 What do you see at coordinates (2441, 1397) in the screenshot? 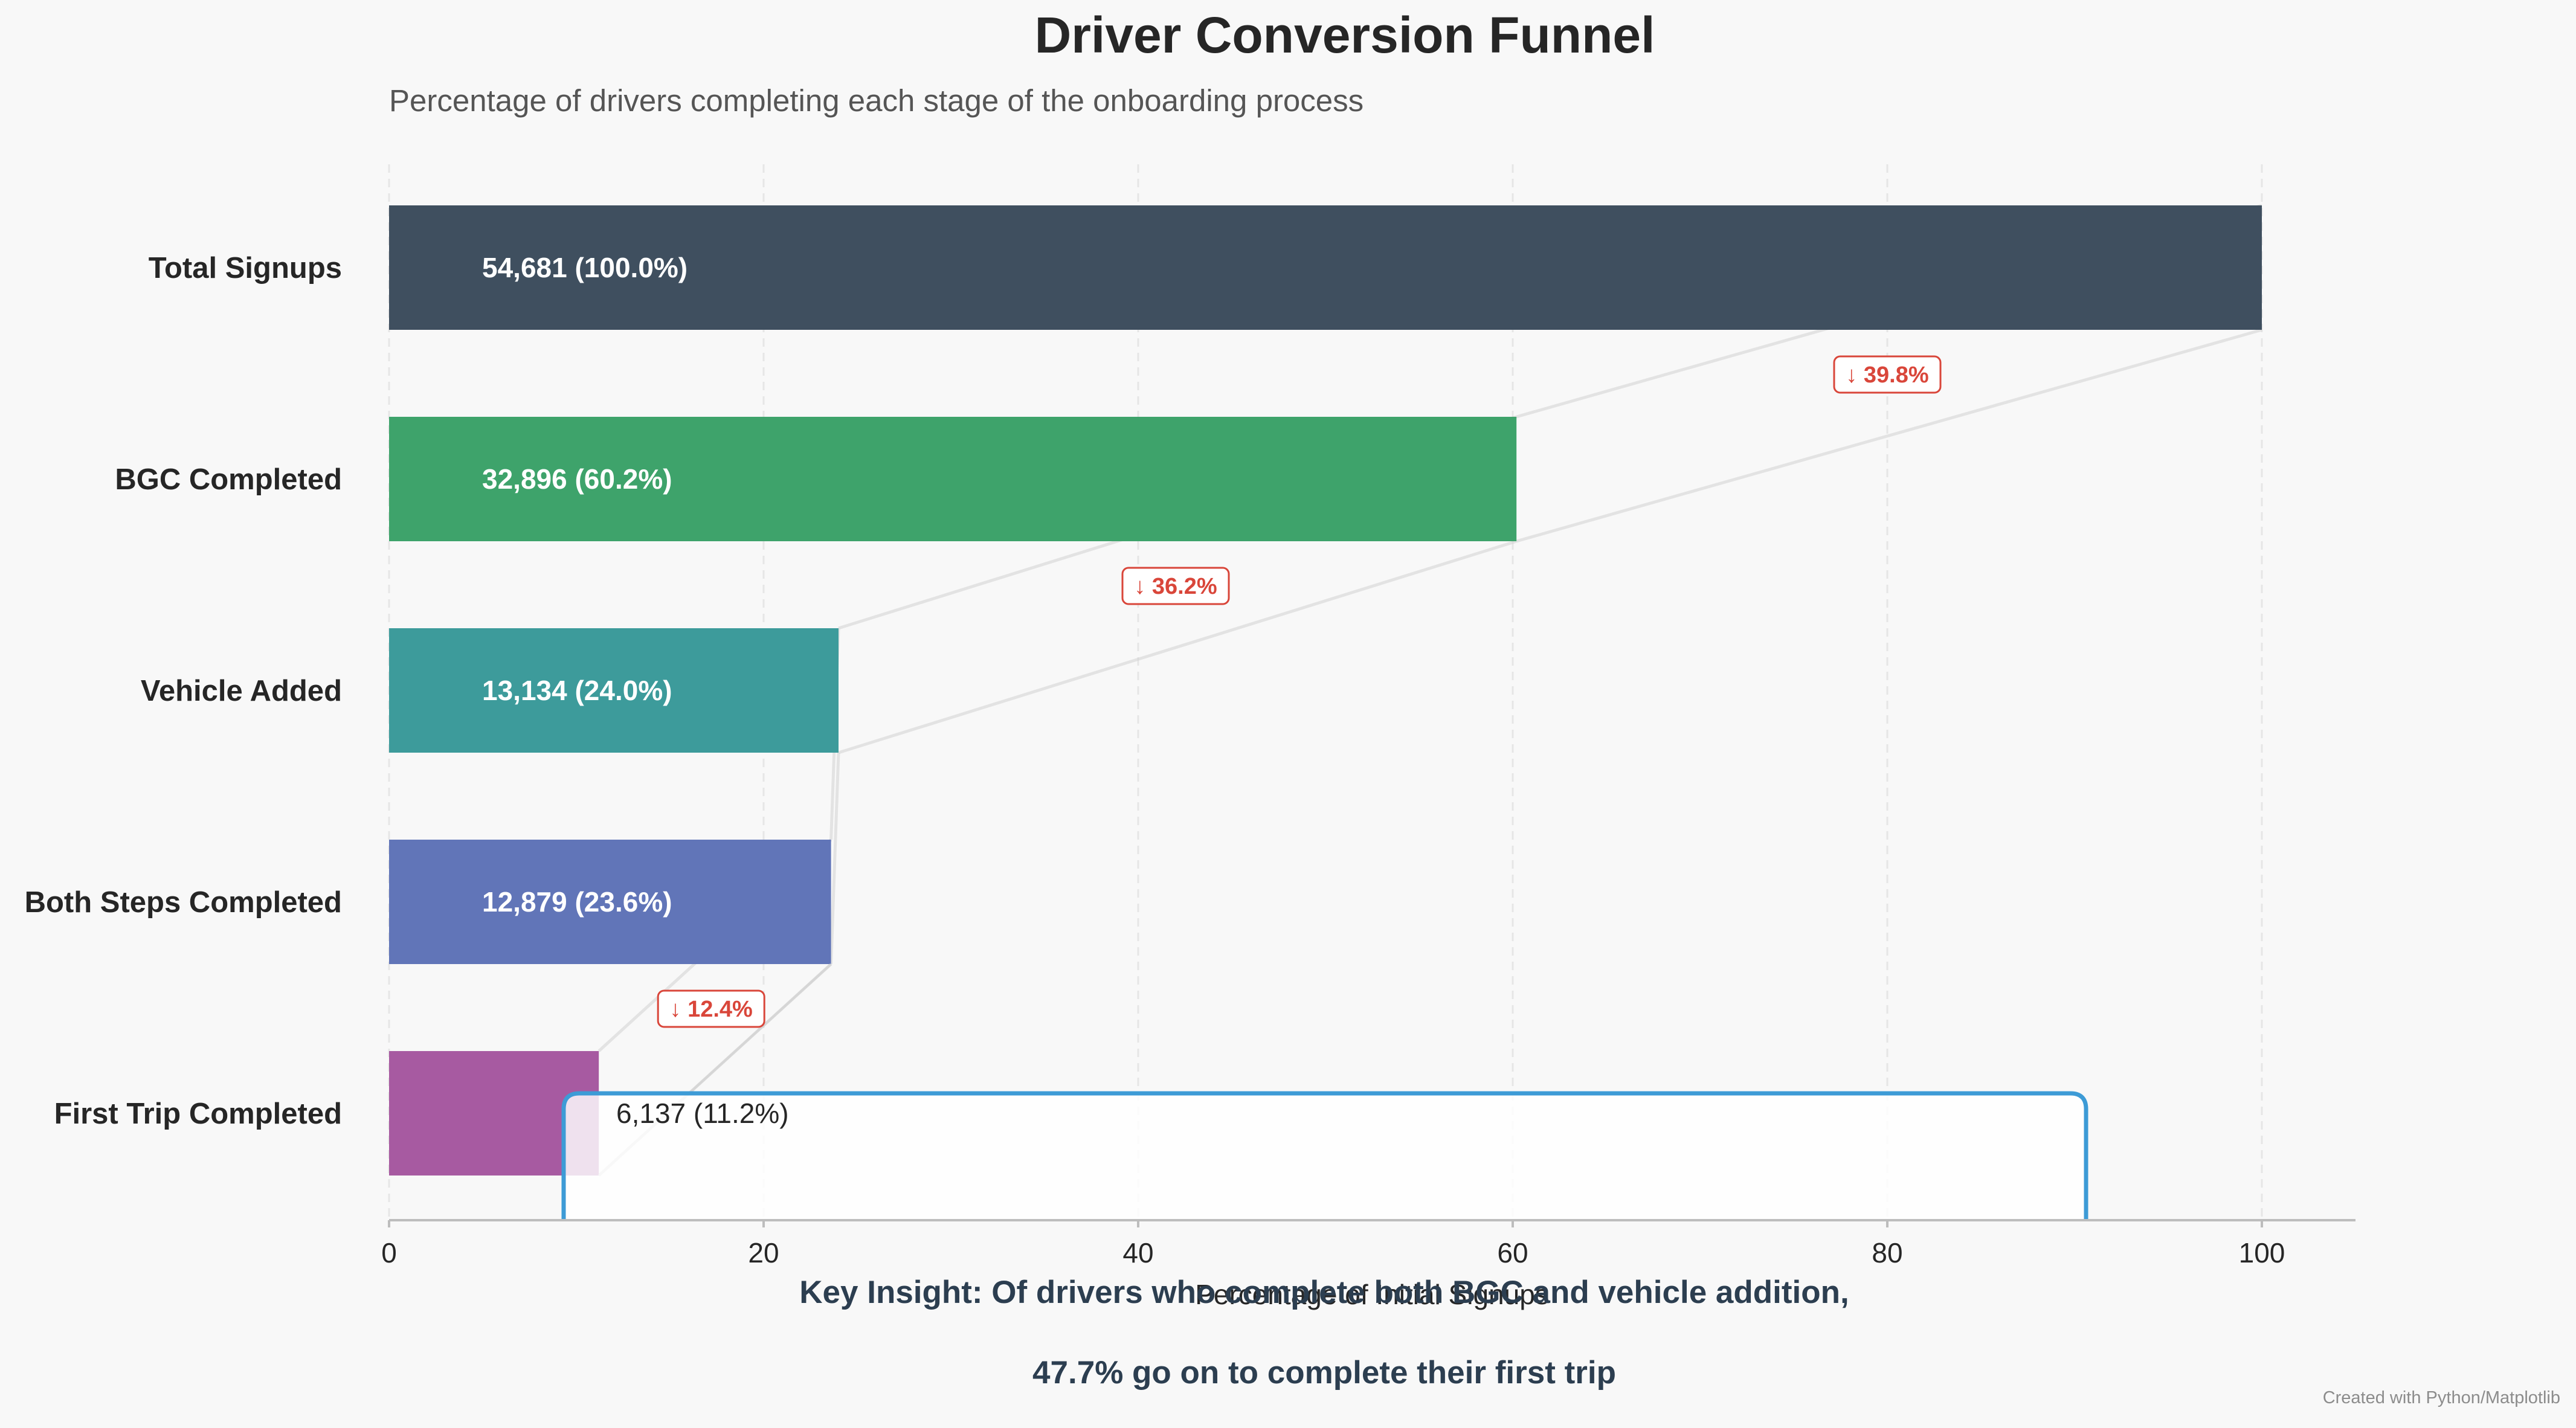
I see `credit-text: Created with Python/Matplotlib` at bounding box center [2441, 1397].